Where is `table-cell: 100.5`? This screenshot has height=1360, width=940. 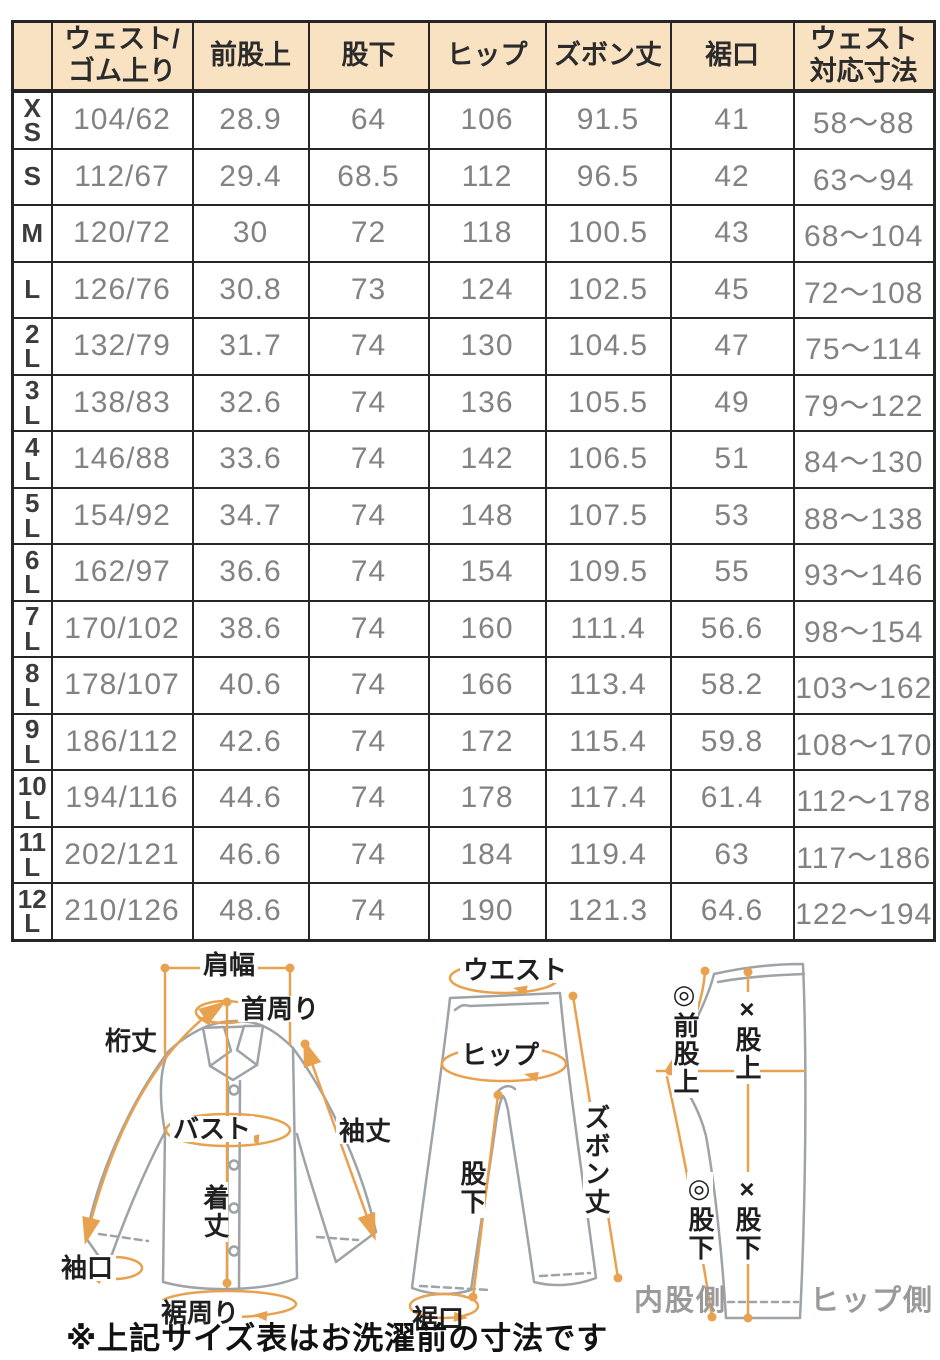 table-cell: 100.5 is located at coordinates (608, 233).